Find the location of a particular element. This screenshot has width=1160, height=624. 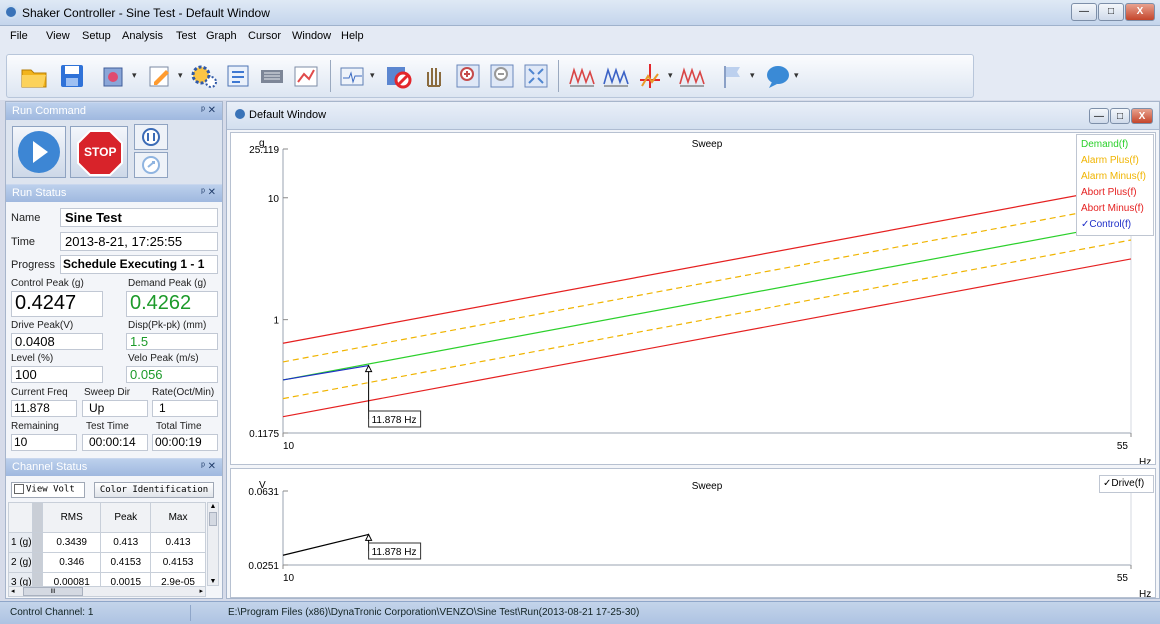

total-time-label: Total Time is located at coordinates (179, 426).